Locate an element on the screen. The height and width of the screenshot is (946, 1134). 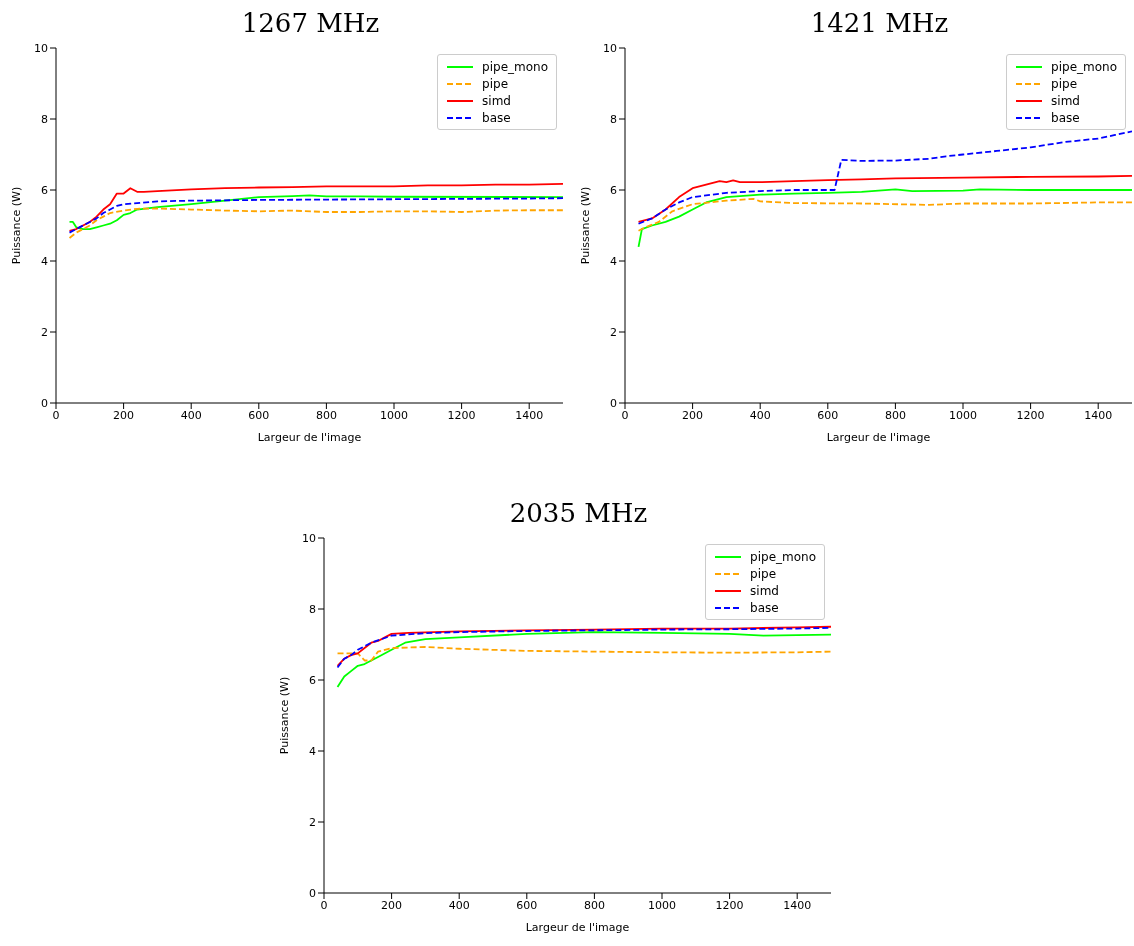
chart-title: 1267 MHz is located at coordinates (310, 23).